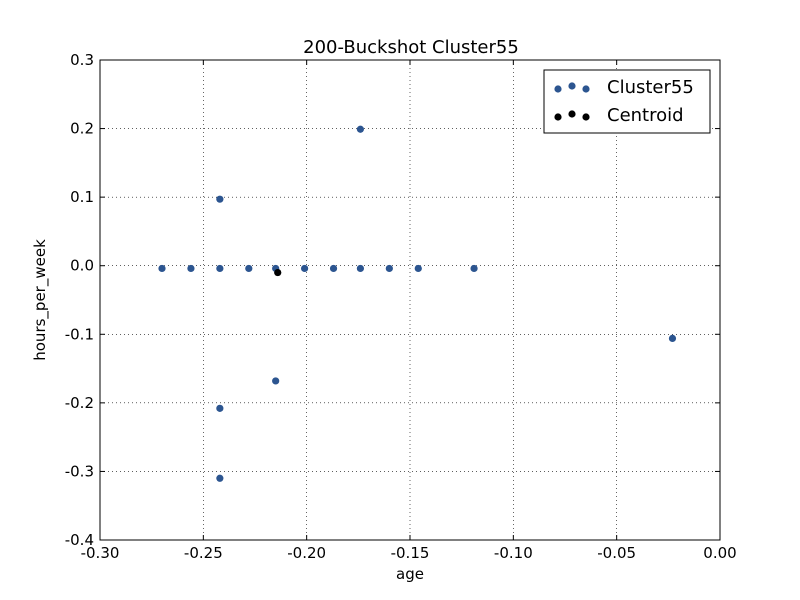  What do you see at coordinates (616, 553) in the screenshot?
I see `x-tick-label: -0.05` at bounding box center [616, 553].